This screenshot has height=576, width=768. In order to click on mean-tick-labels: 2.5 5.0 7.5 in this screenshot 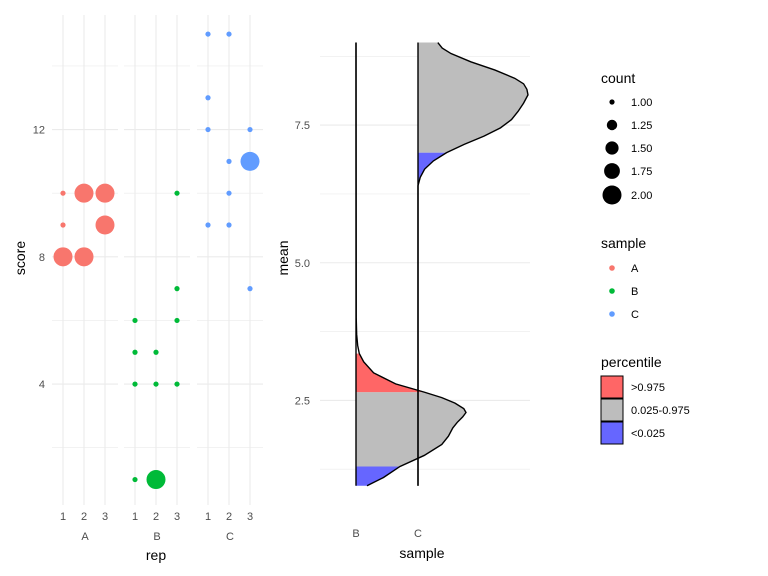, I will do `click(302, 263)`.